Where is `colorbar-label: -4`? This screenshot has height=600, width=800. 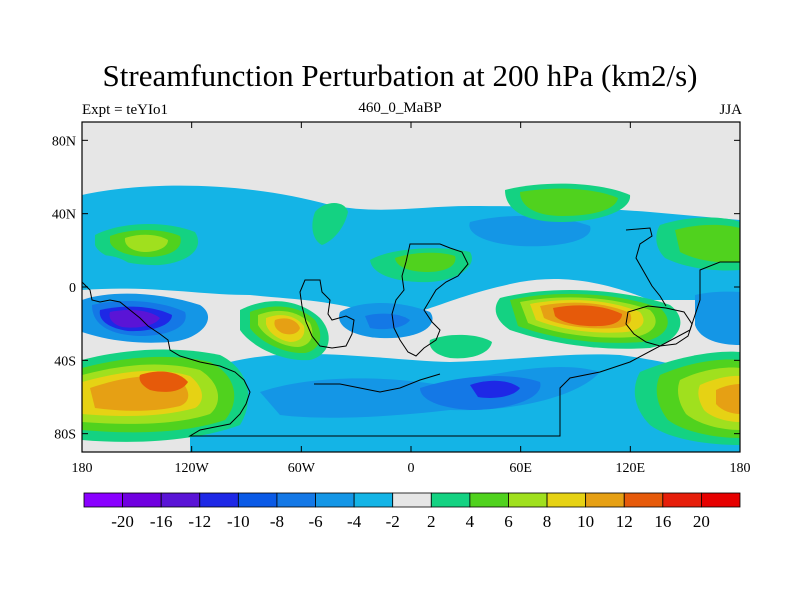 colorbar-label: -4 is located at coordinates (354, 521).